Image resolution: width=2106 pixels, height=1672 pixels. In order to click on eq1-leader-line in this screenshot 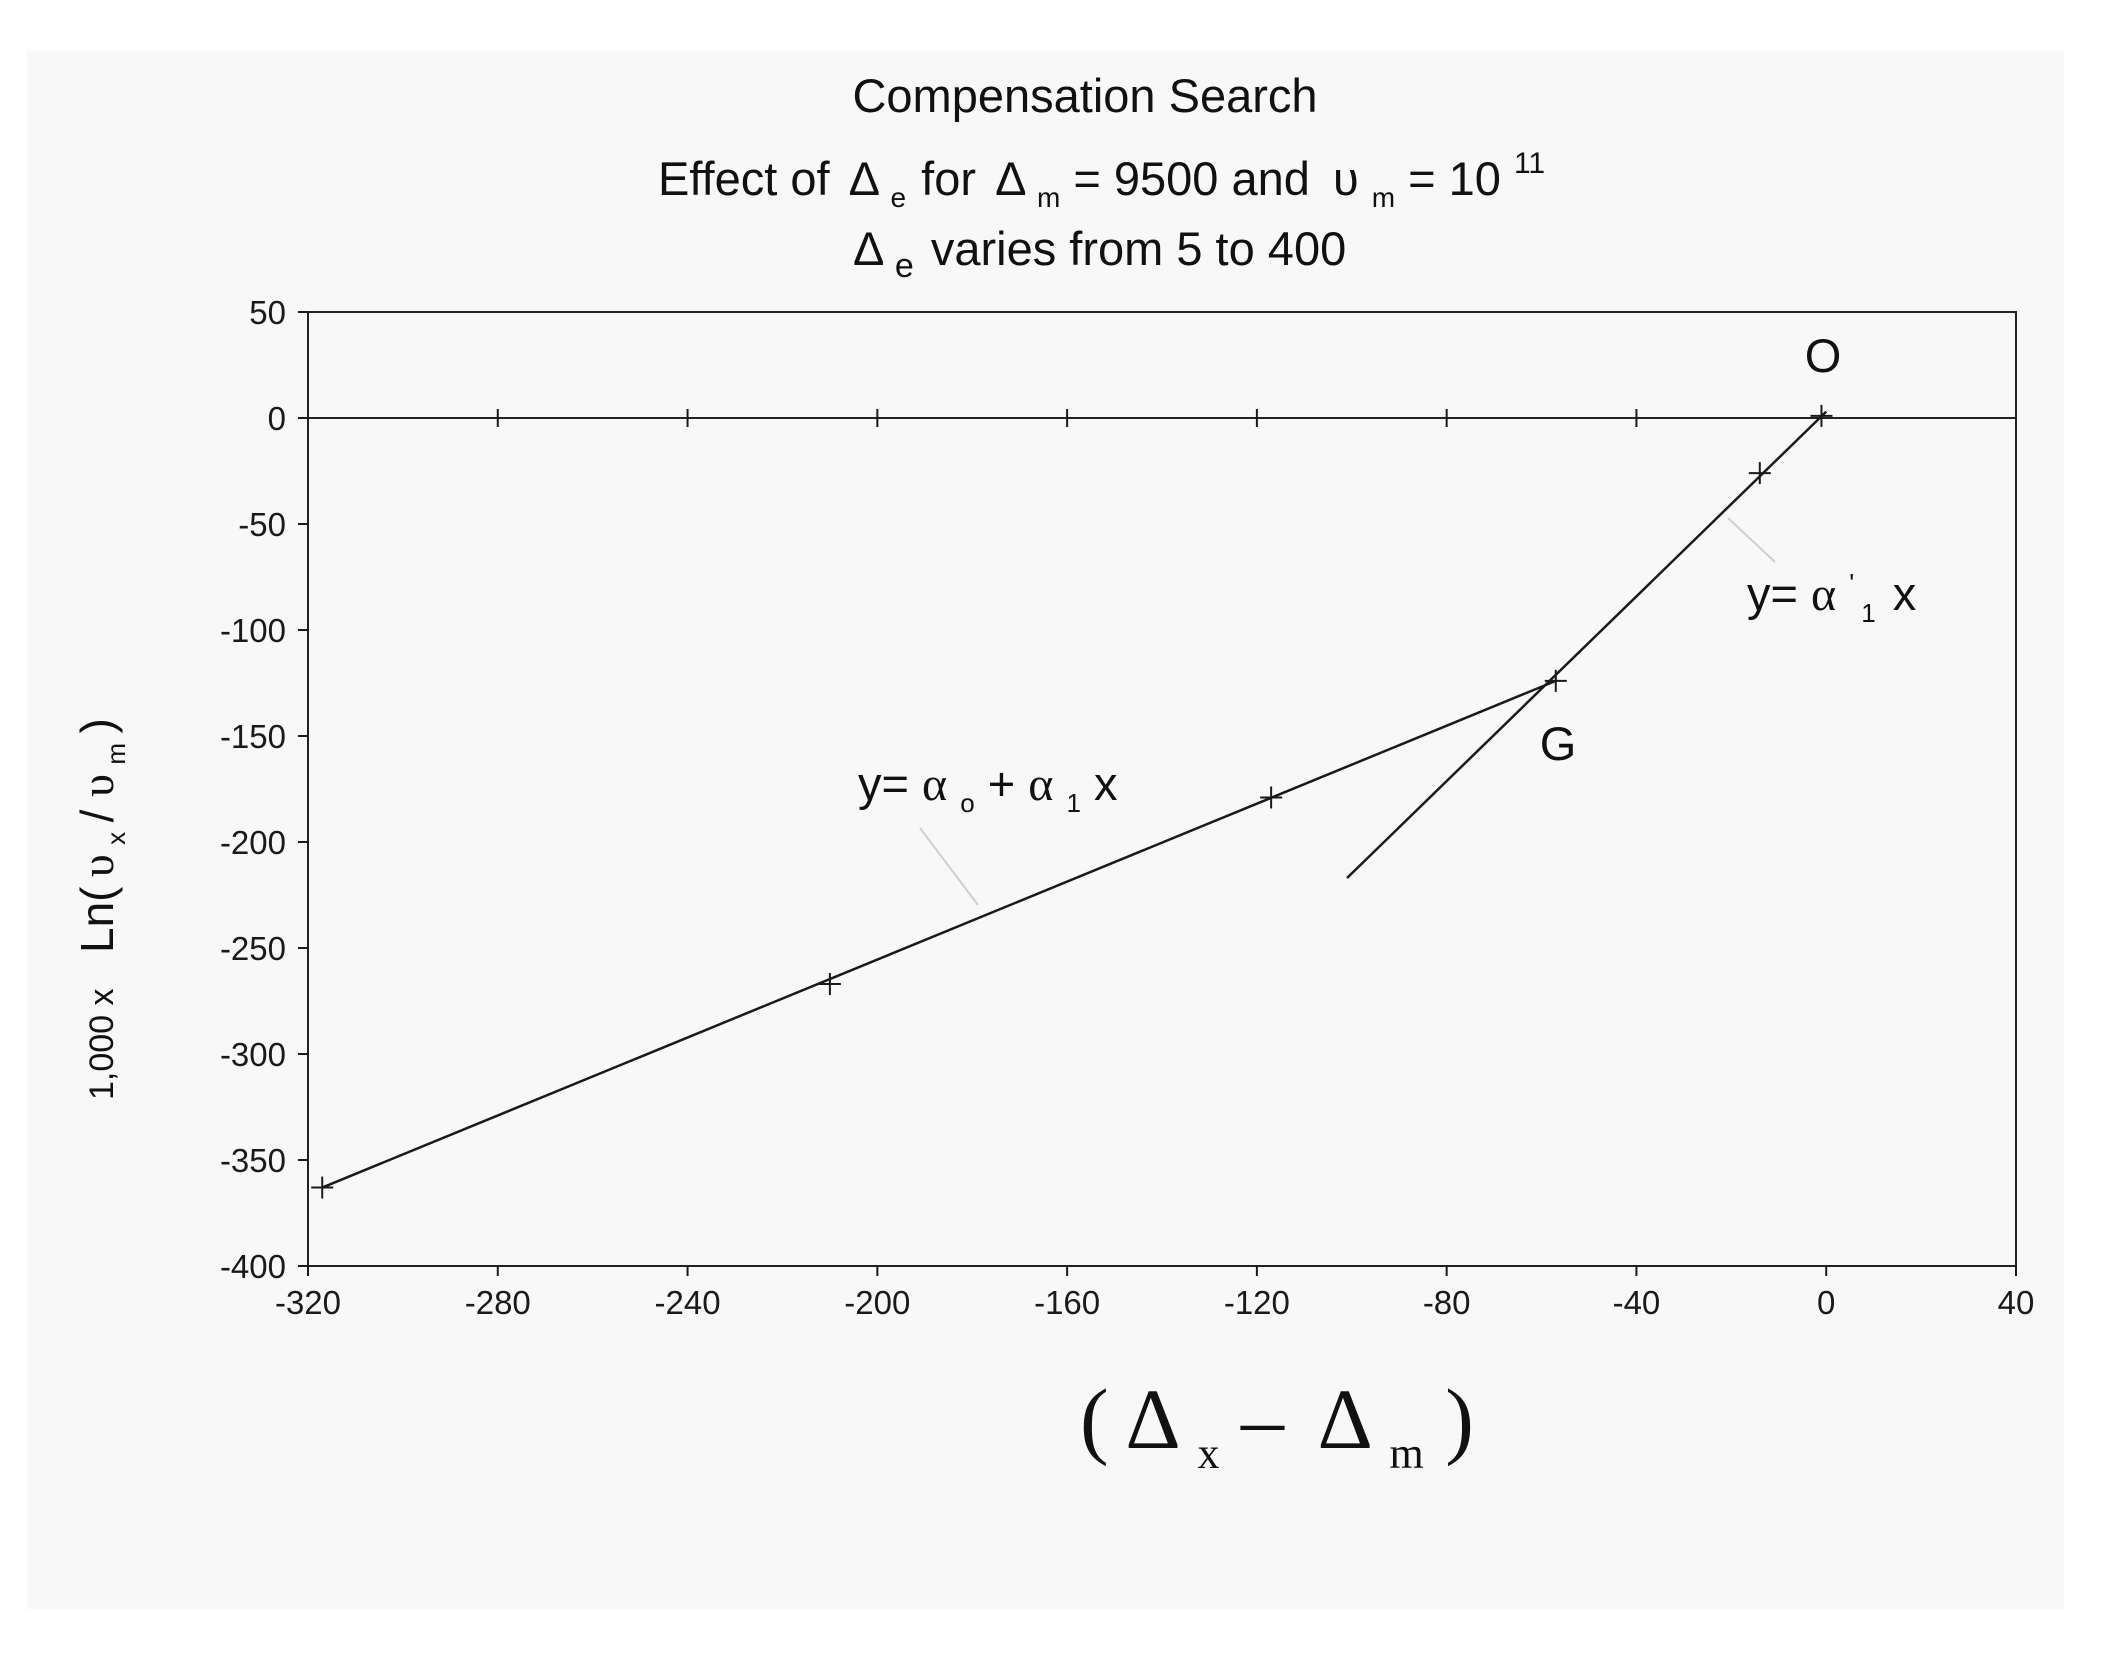, I will do `click(949, 866)`.